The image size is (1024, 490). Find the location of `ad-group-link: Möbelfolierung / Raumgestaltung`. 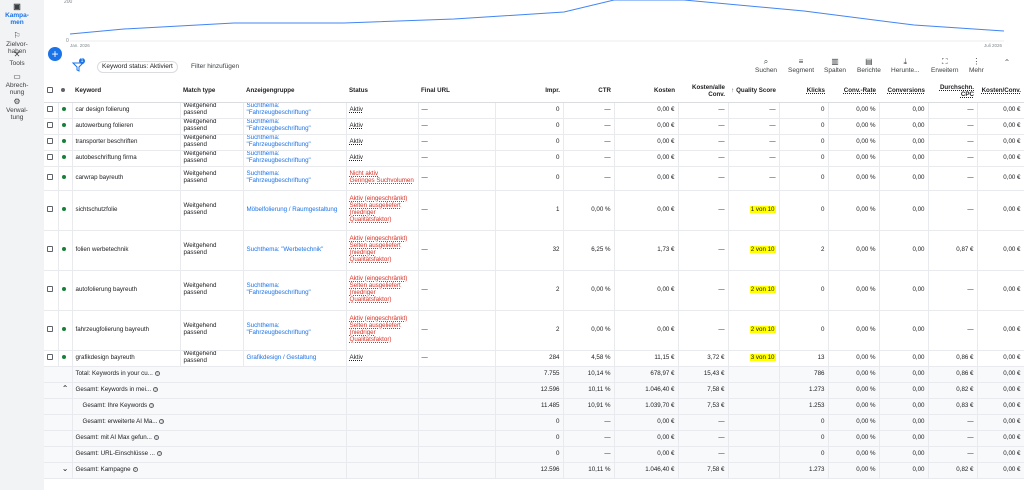

ad-group-link: Möbelfolierung / Raumgestaltung is located at coordinates (295, 210).